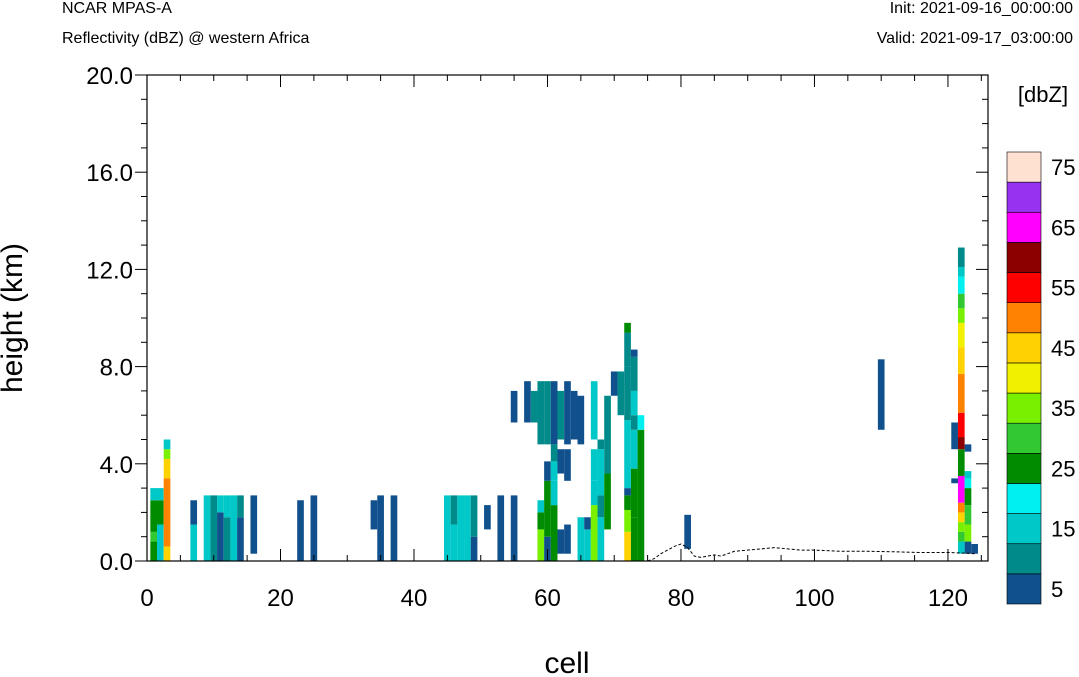  What do you see at coordinates (1063, 167) in the screenshot?
I see `colorbar-label: 75` at bounding box center [1063, 167].